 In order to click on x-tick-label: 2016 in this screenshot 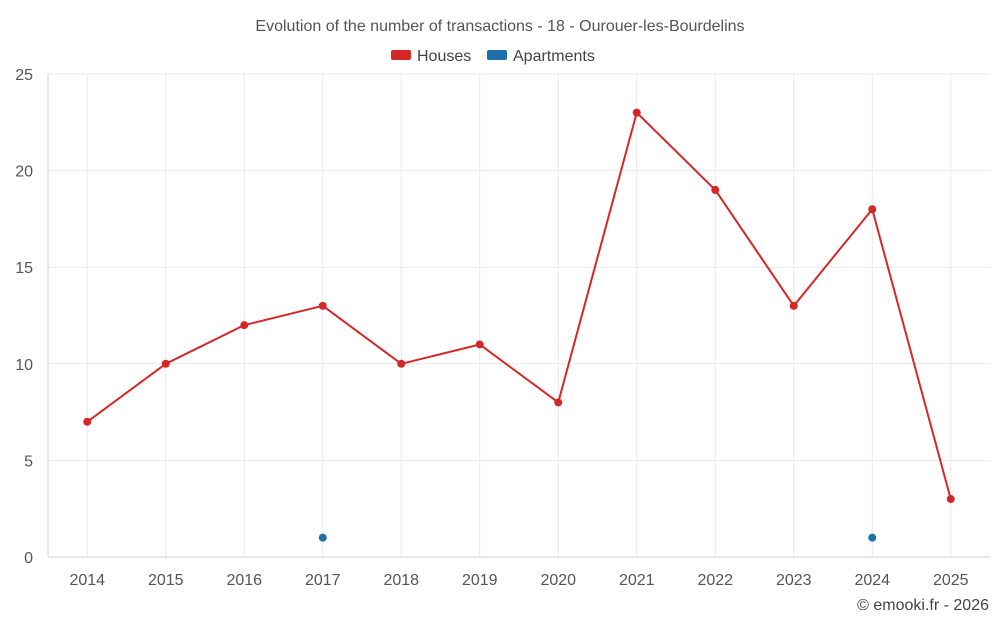, I will do `click(244, 580)`.